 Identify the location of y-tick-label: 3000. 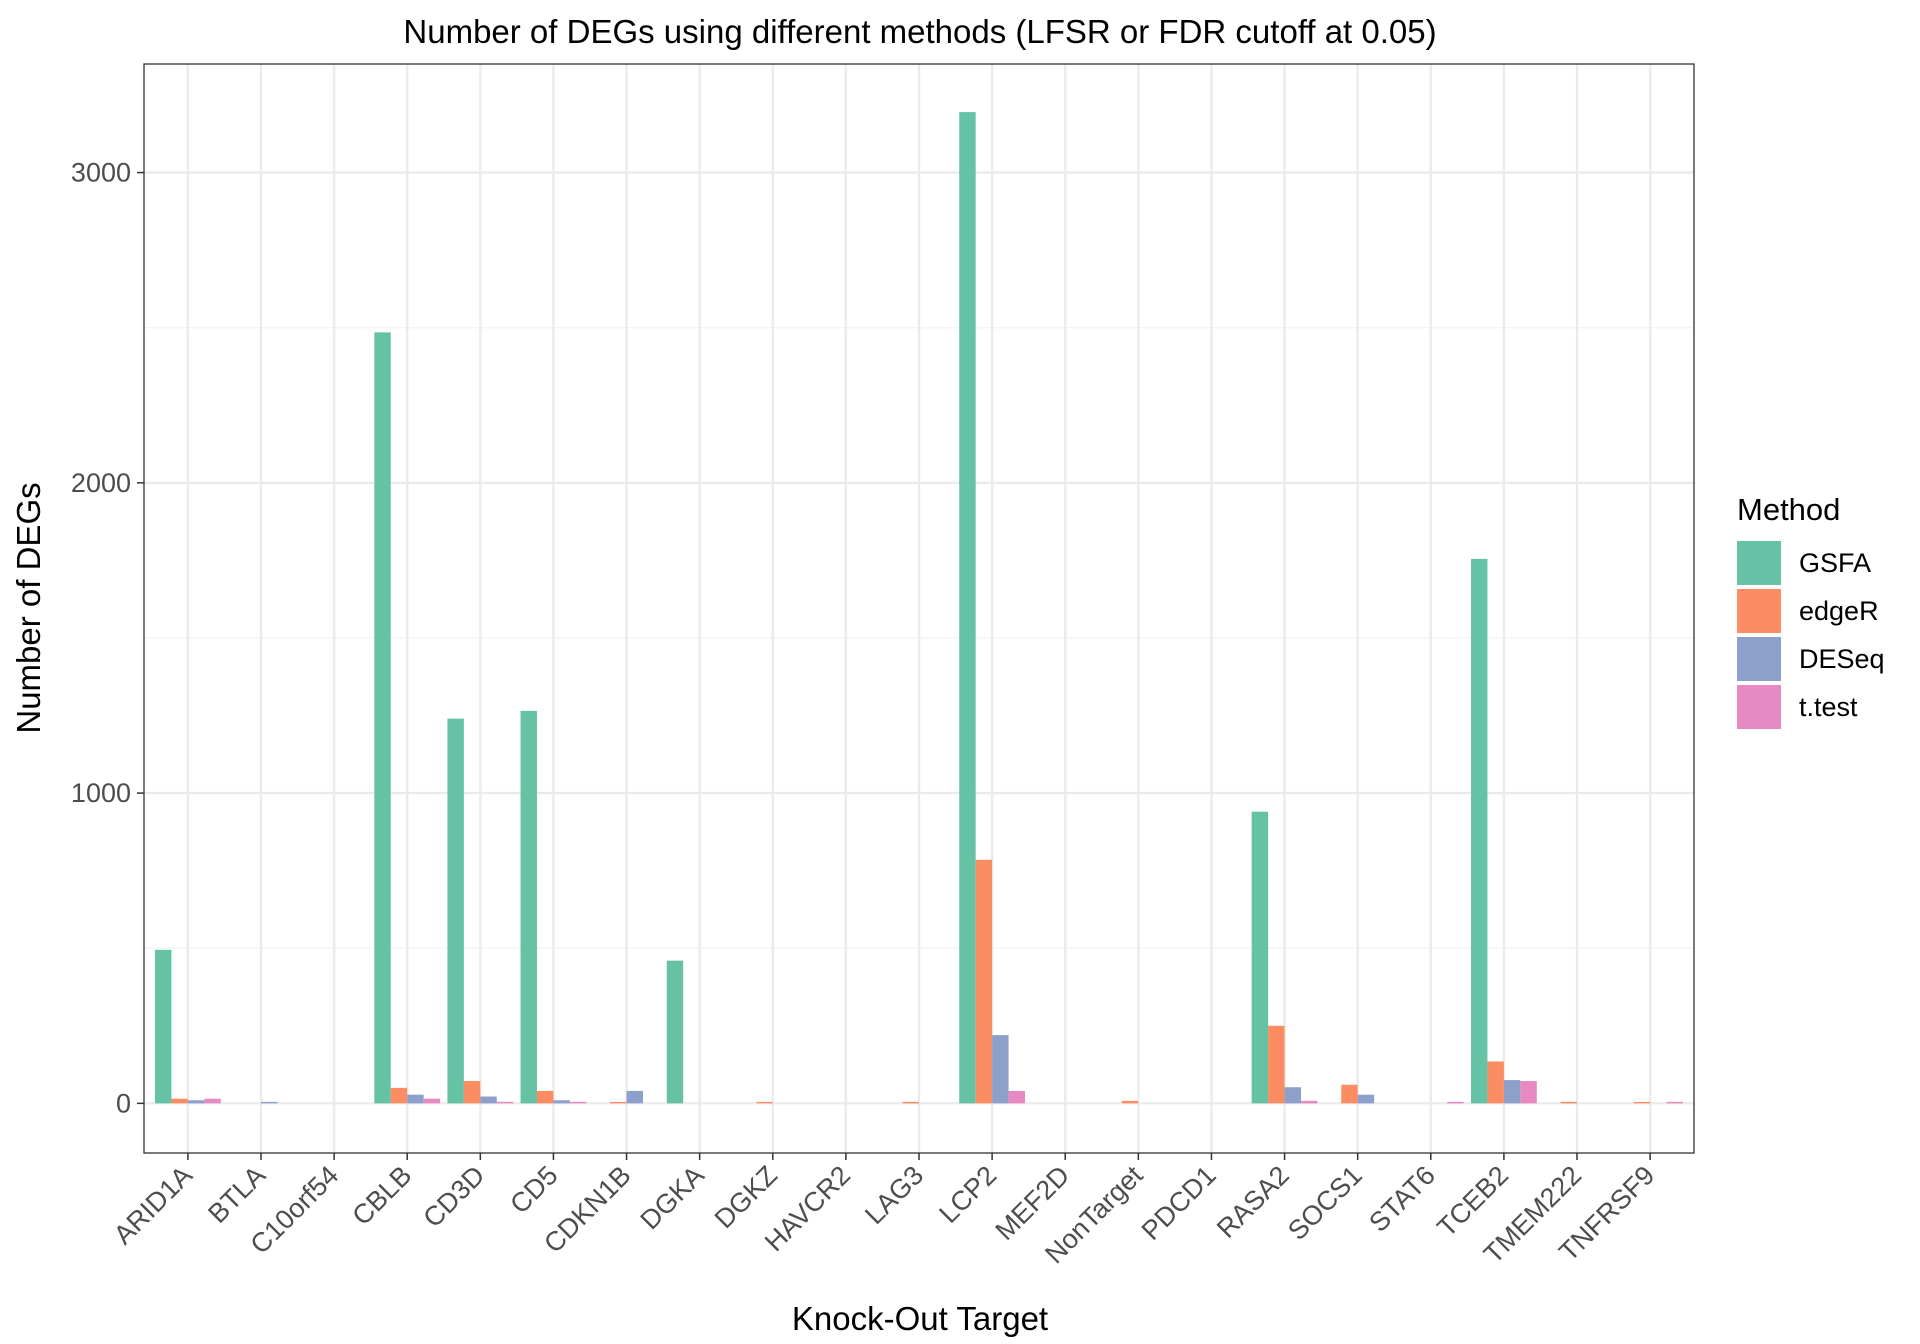
(101, 173).